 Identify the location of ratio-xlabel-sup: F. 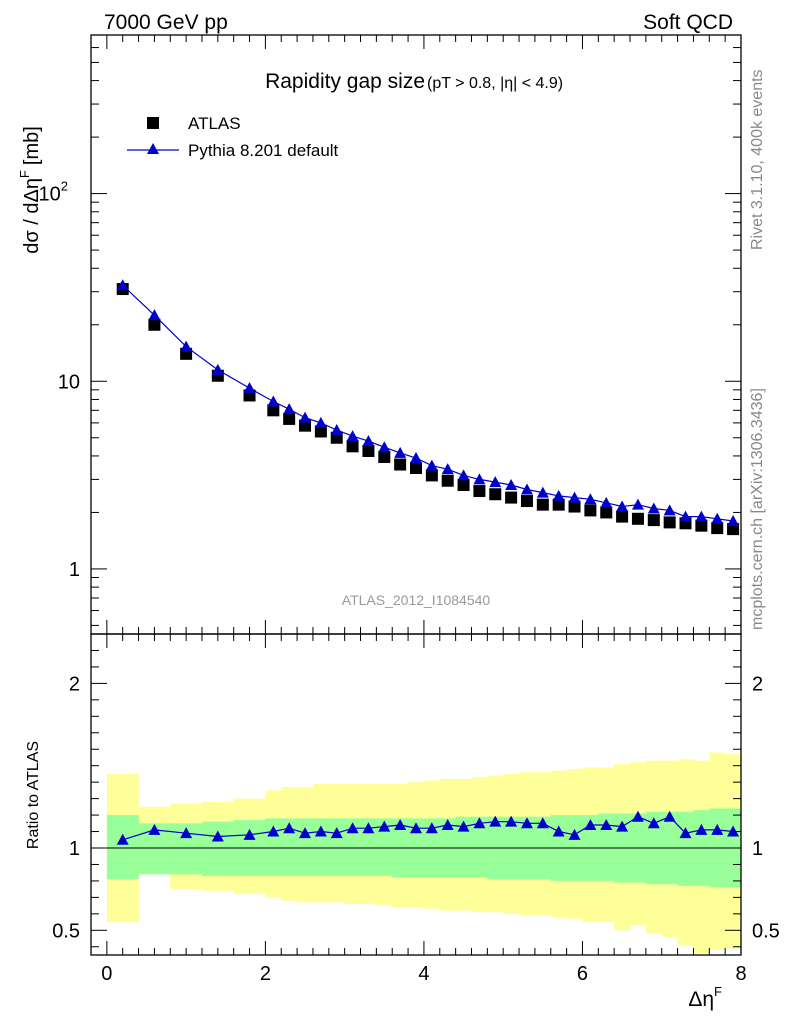
(718, 991).